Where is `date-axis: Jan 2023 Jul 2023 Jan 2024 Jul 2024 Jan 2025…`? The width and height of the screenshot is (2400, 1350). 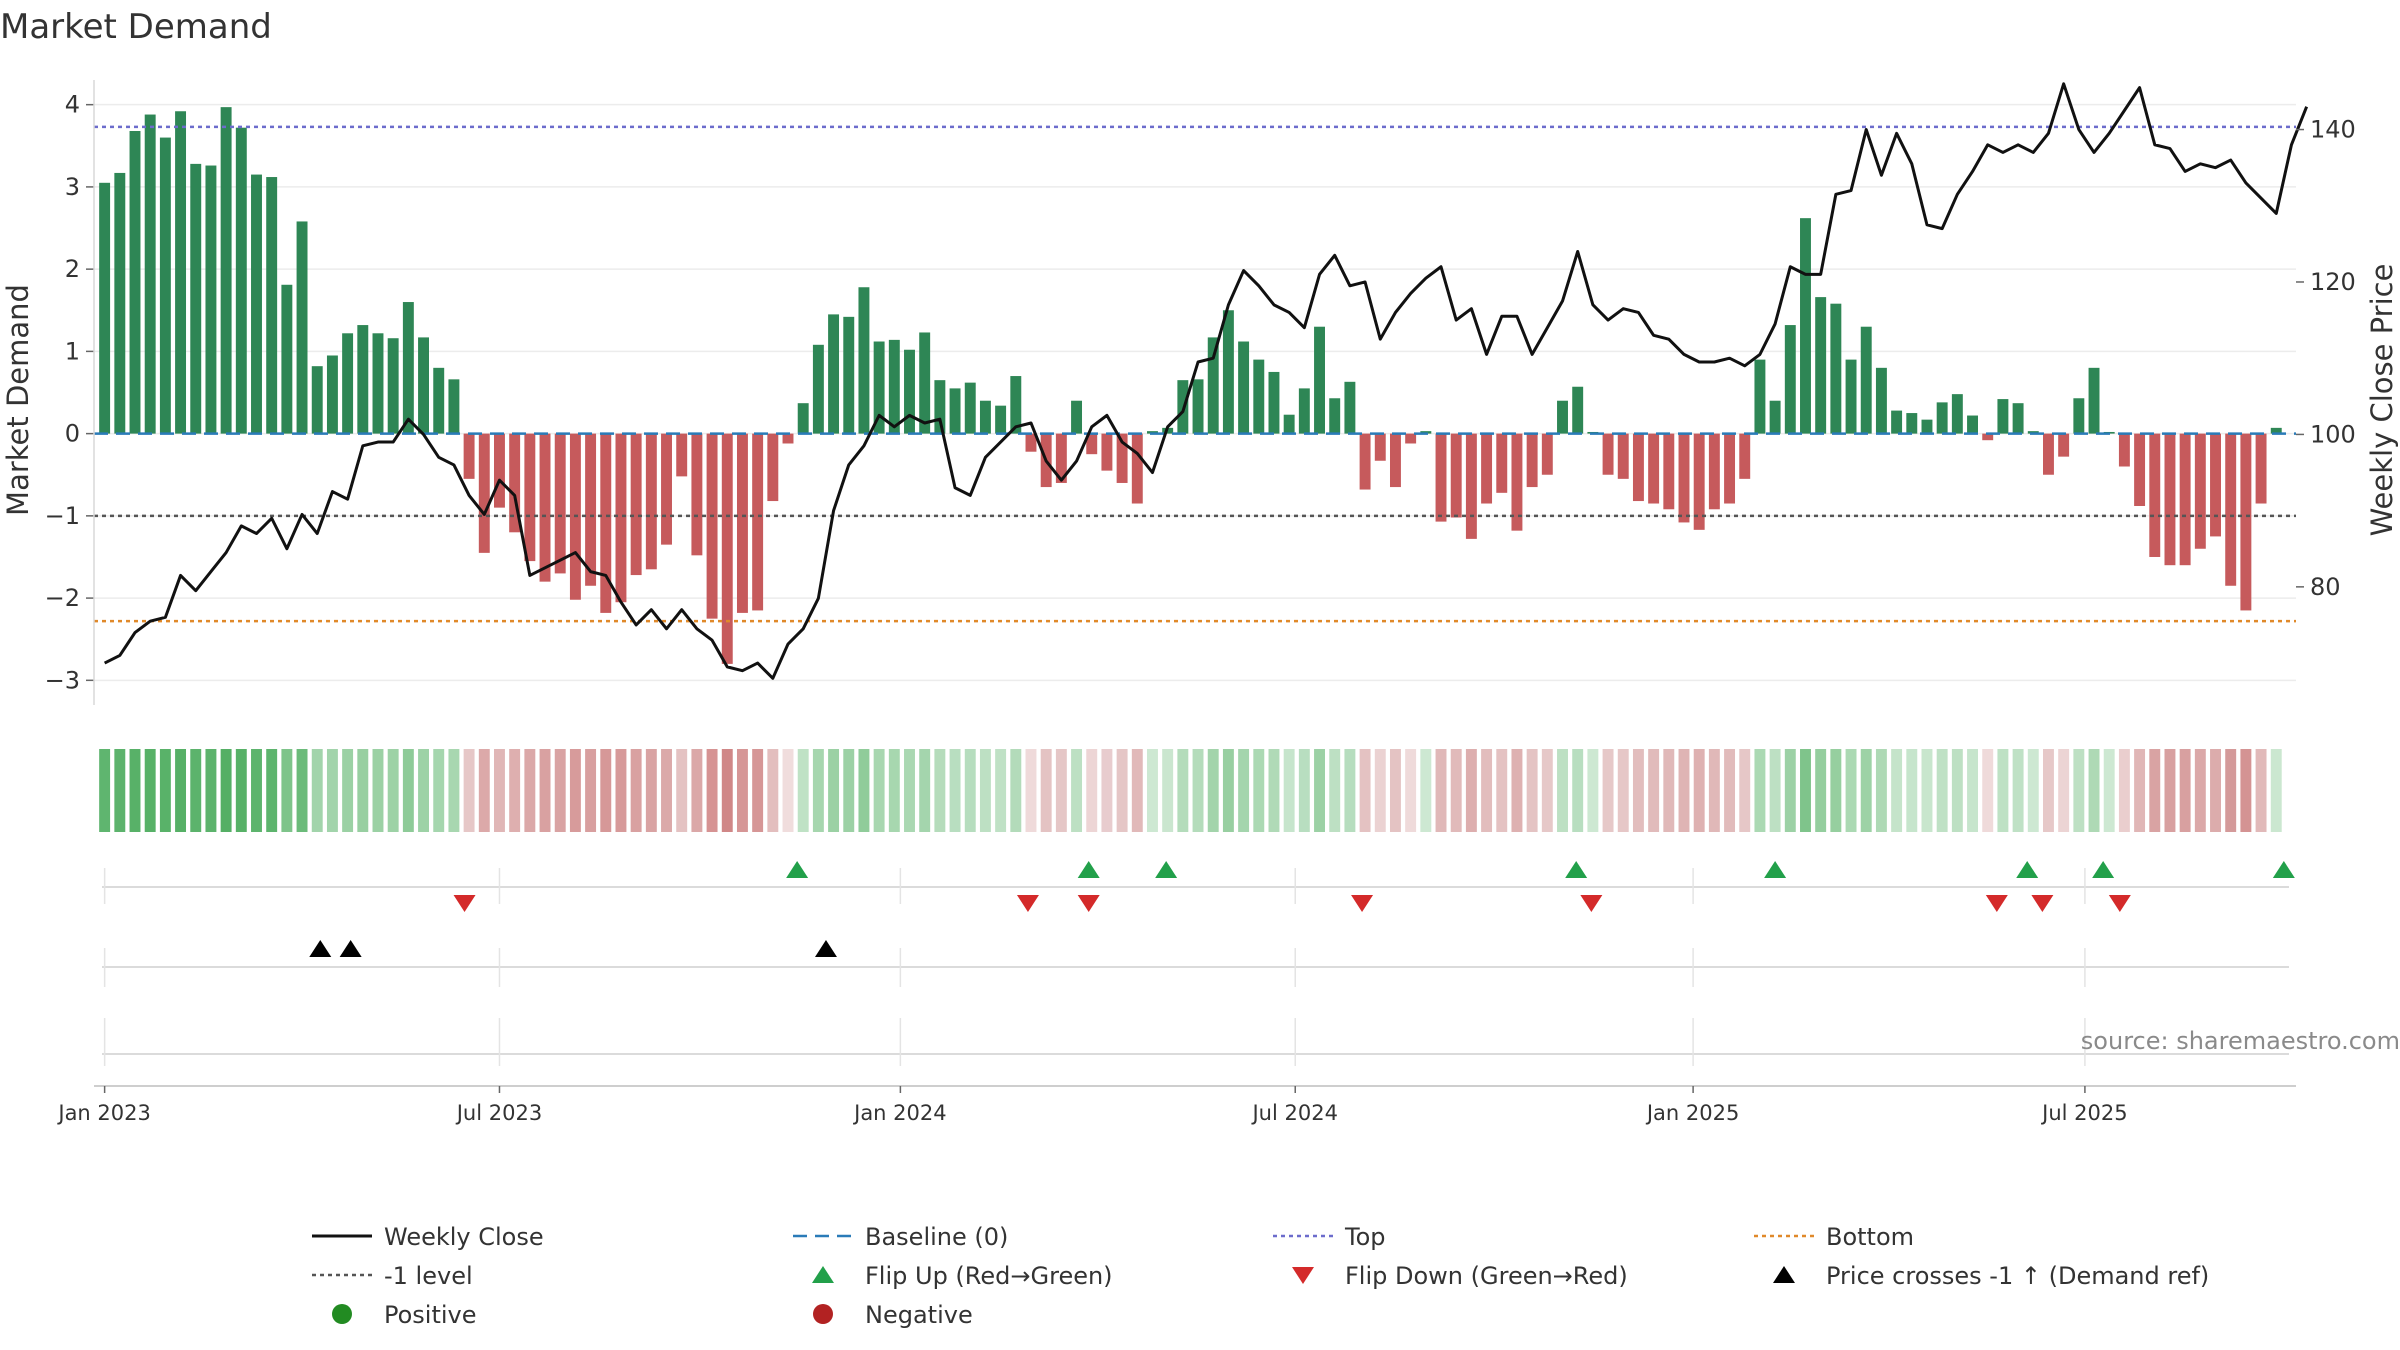
date-axis: Jan 2023 Jul 2023 Jan 2024 Jul 2024 Jan 2025… is located at coordinates (1176, 1105).